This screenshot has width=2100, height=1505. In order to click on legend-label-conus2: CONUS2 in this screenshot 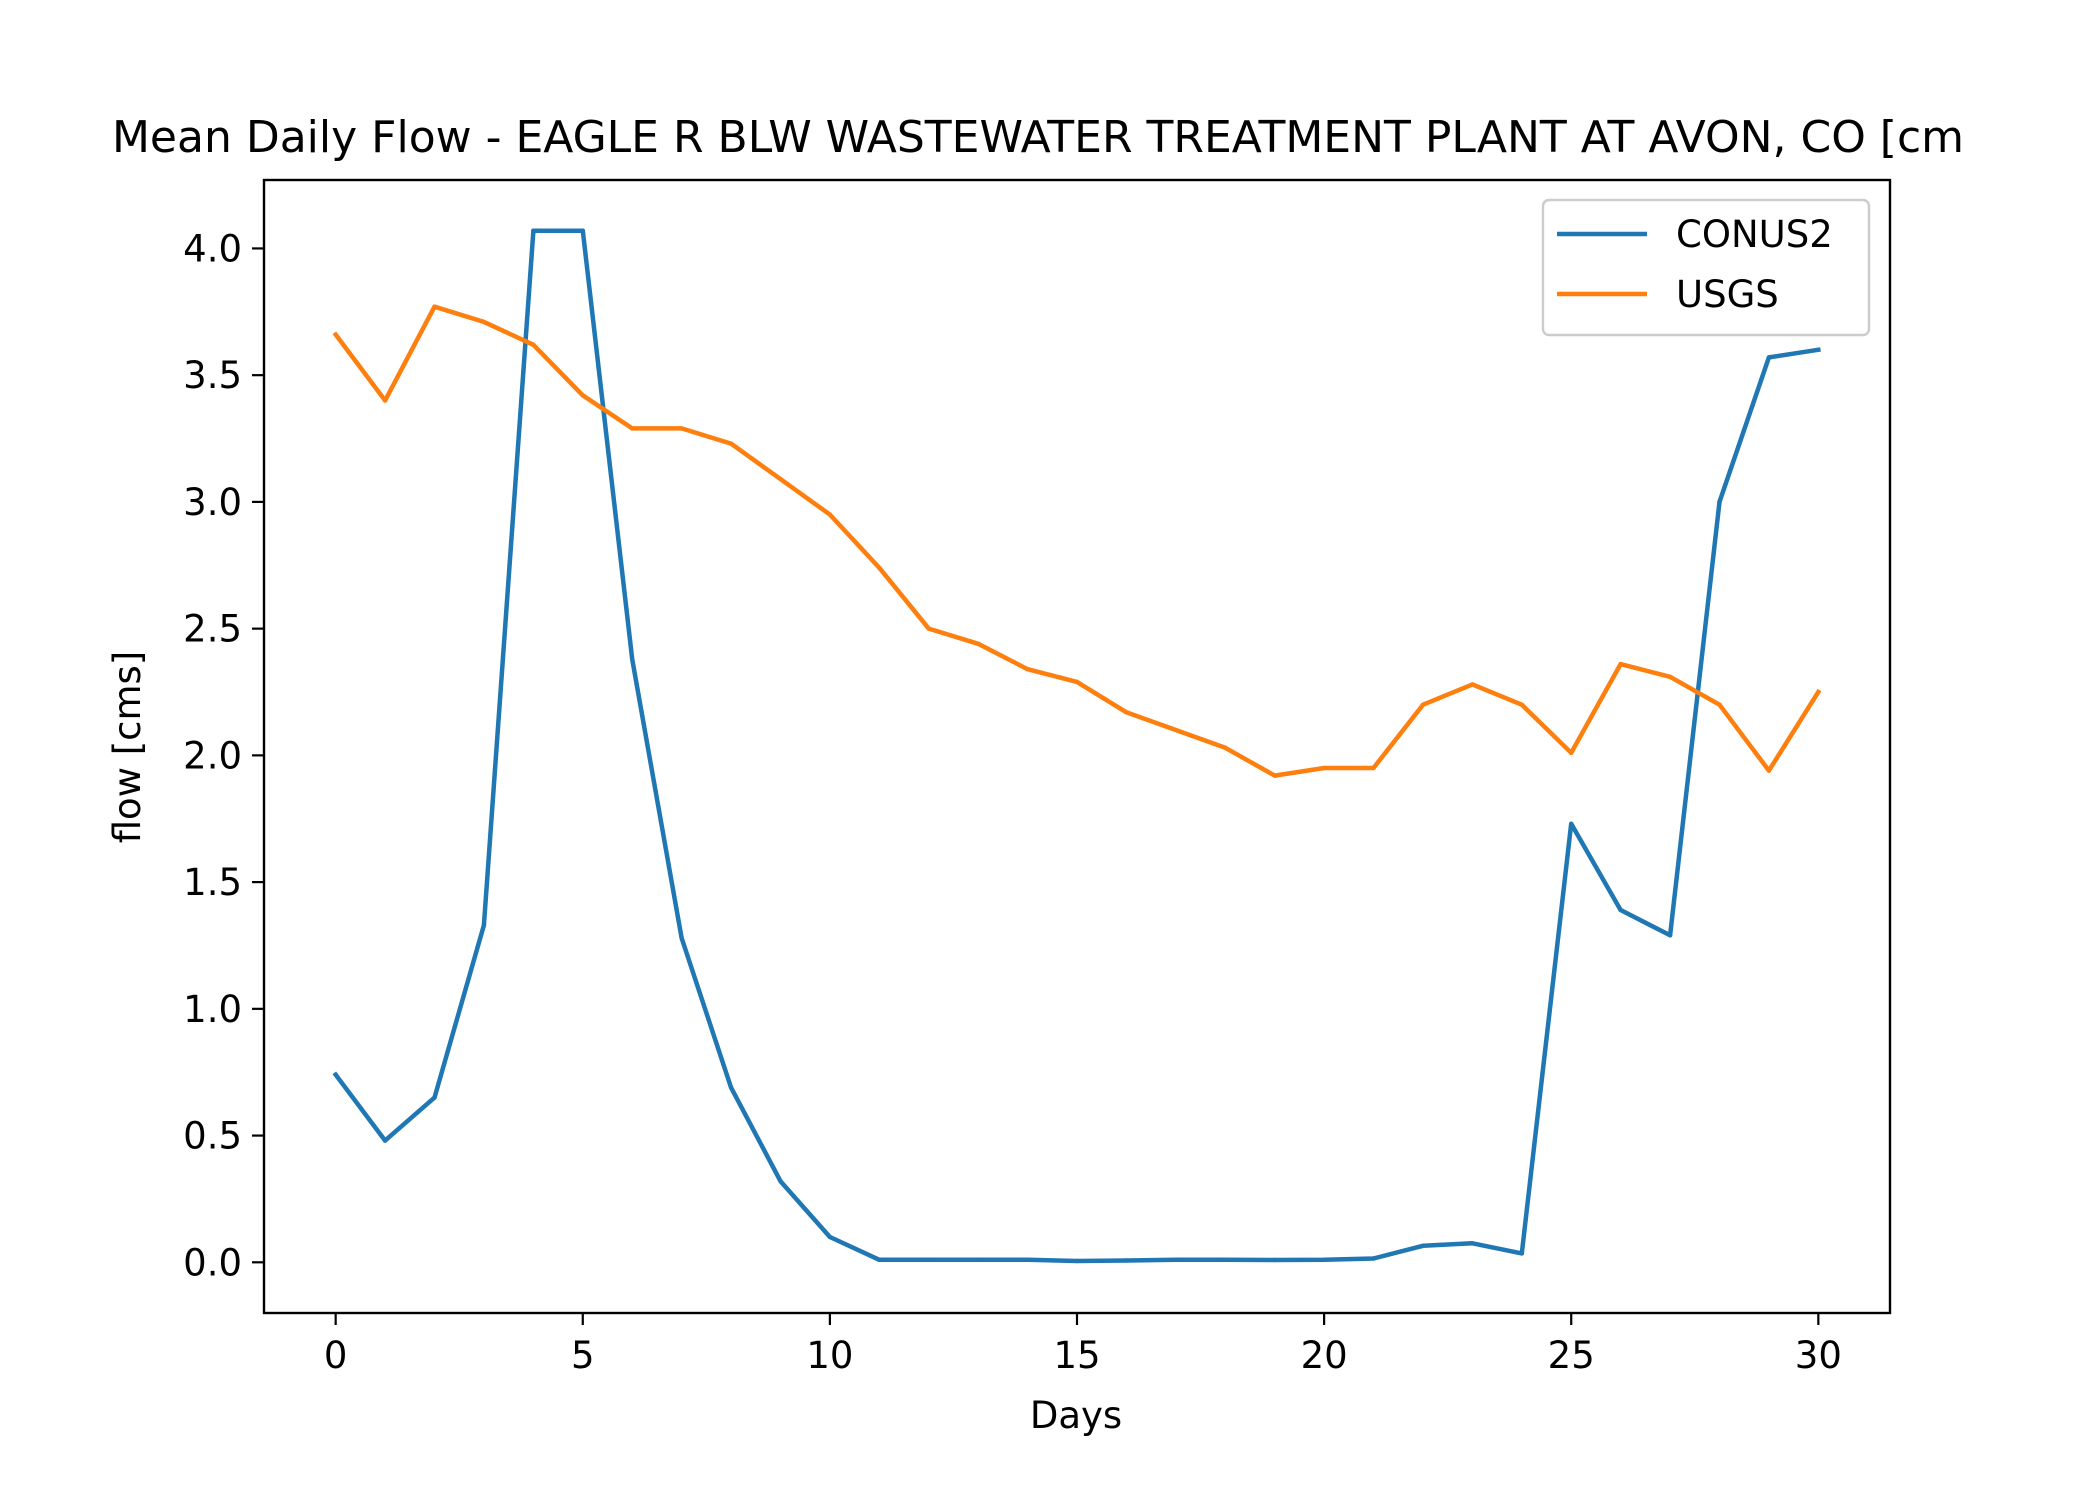, I will do `click(1754, 234)`.